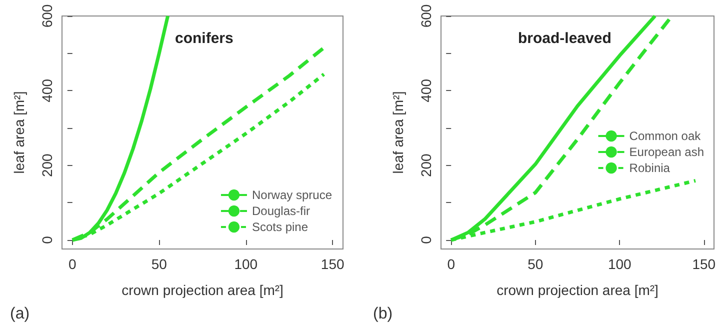 The width and height of the screenshot is (725, 326). Describe the element at coordinates (292, 195) in the screenshot. I see `legend-label: Norway spruce` at that location.